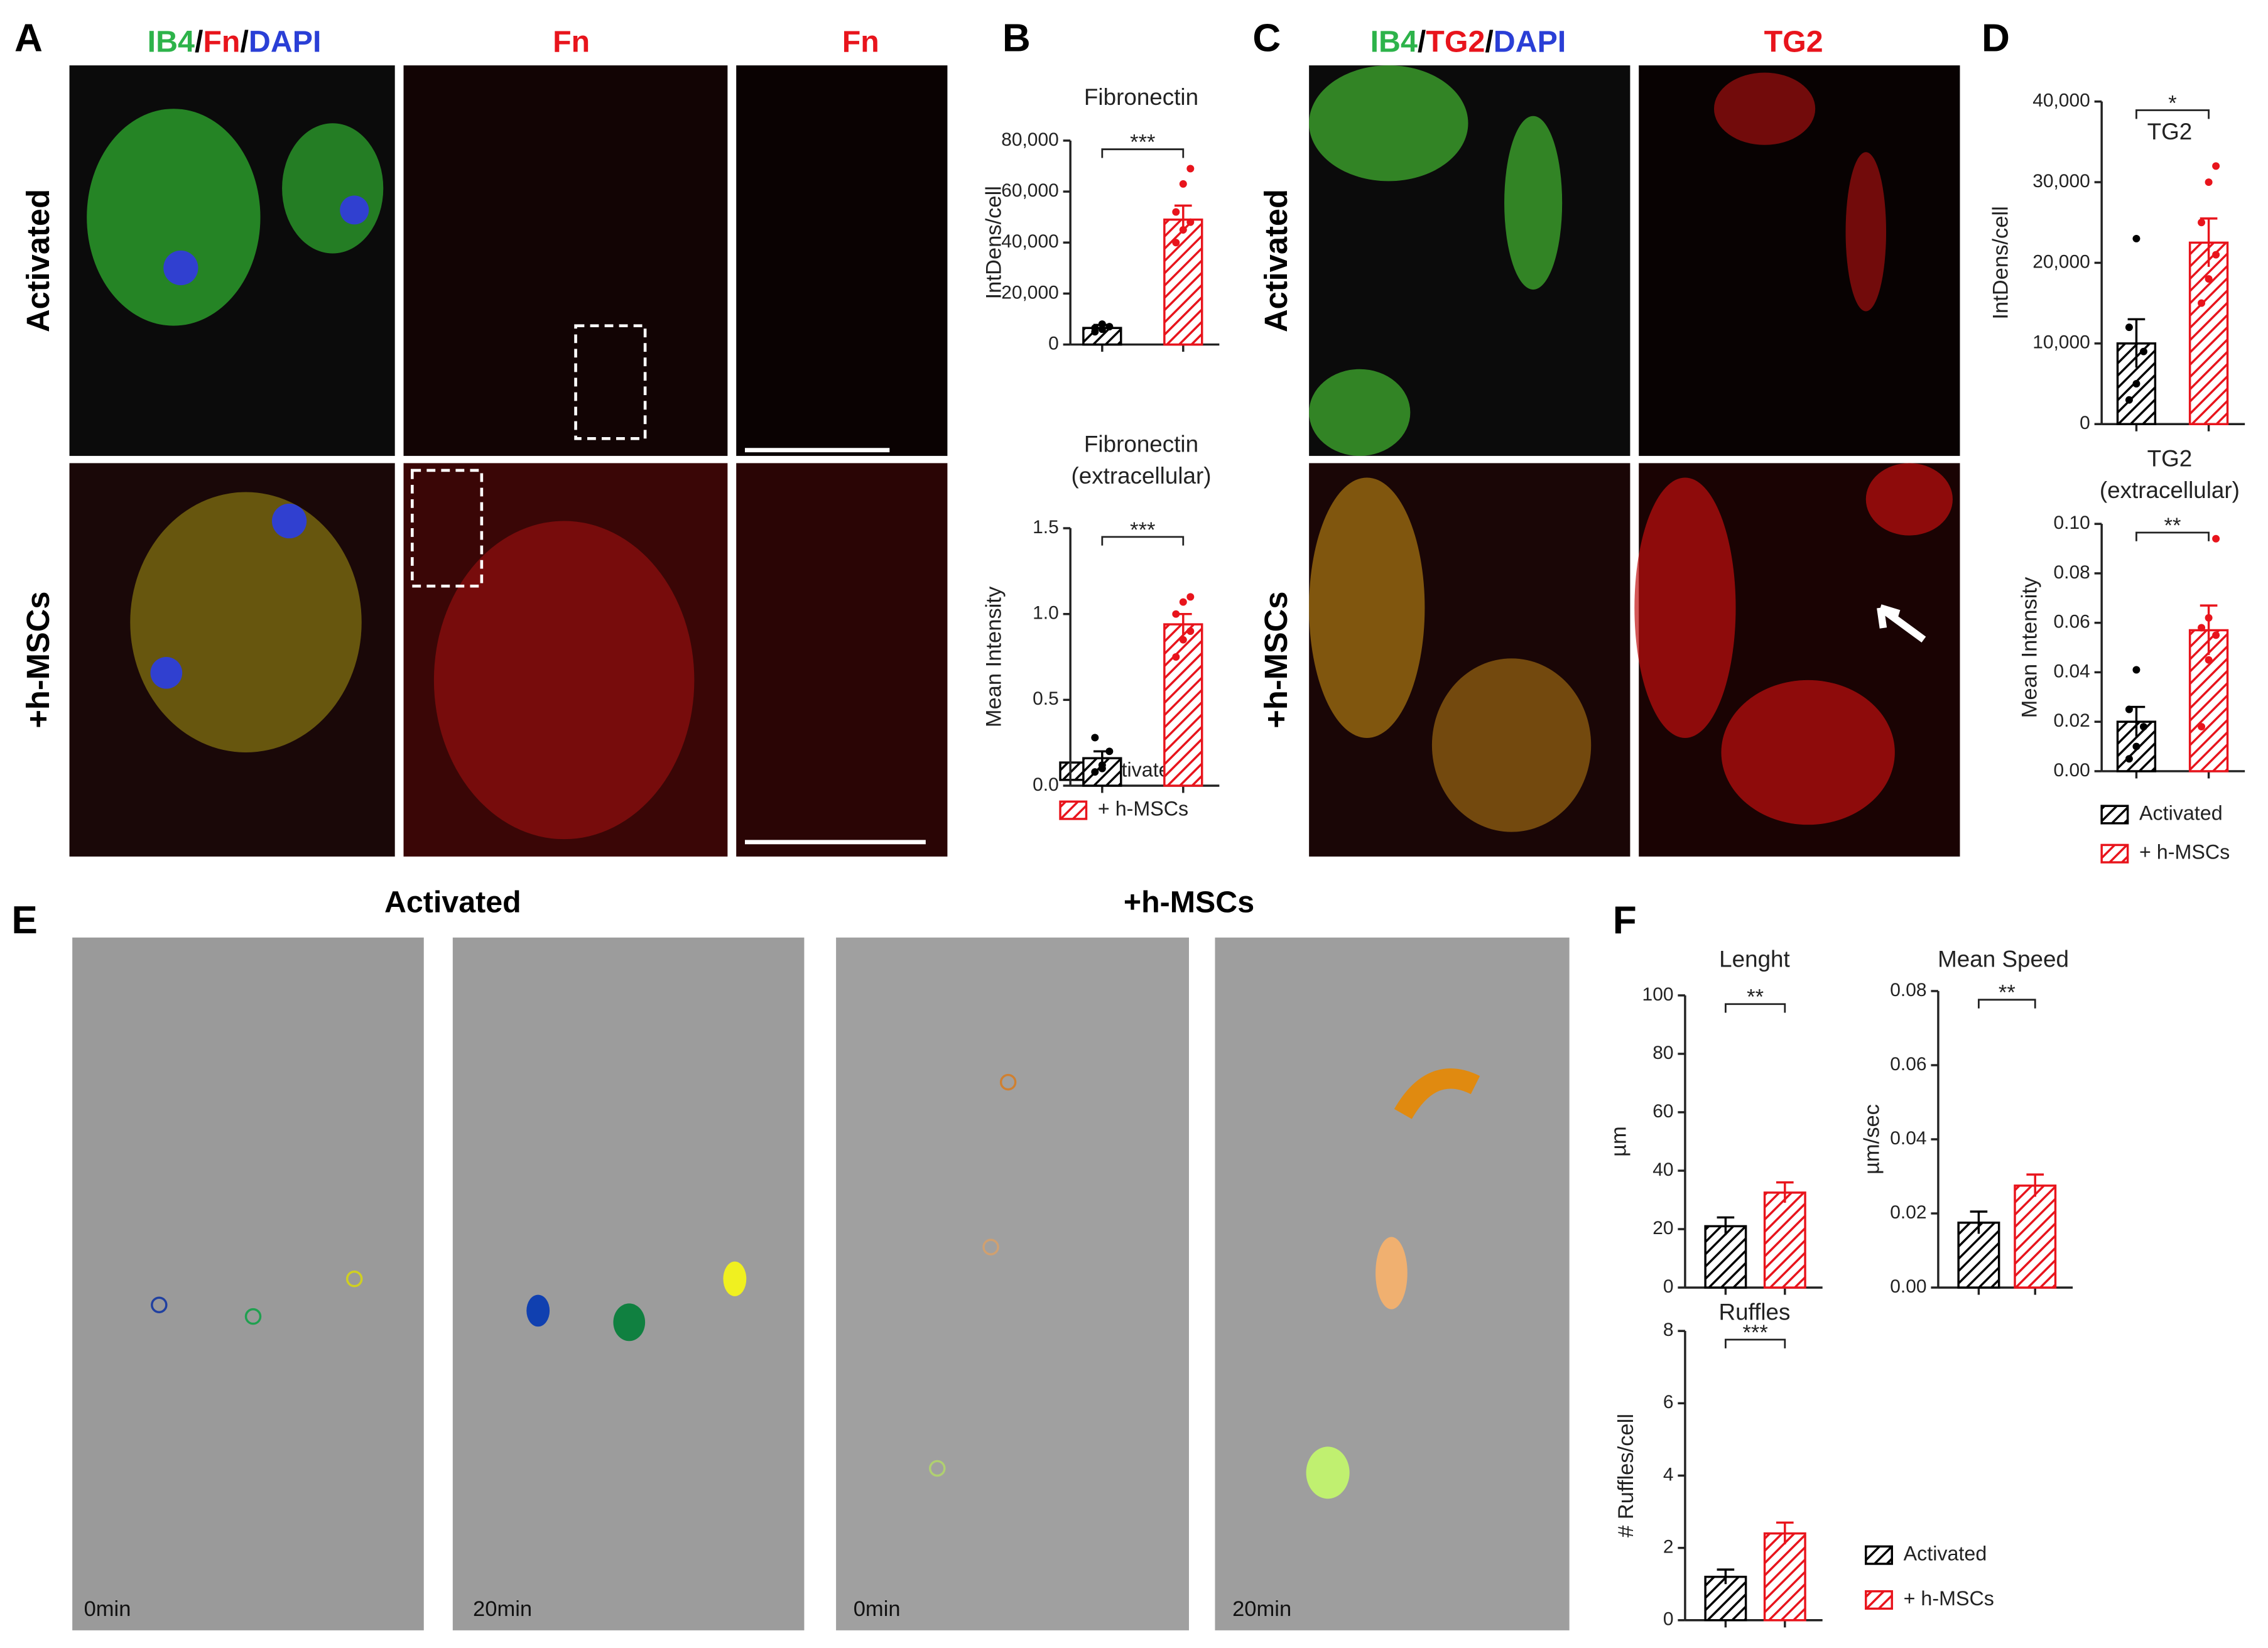 This screenshot has width=2268, height=1648. What do you see at coordinates (1189, 902) in the screenshot?
I see `group-label: +h-MSCs` at bounding box center [1189, 902].